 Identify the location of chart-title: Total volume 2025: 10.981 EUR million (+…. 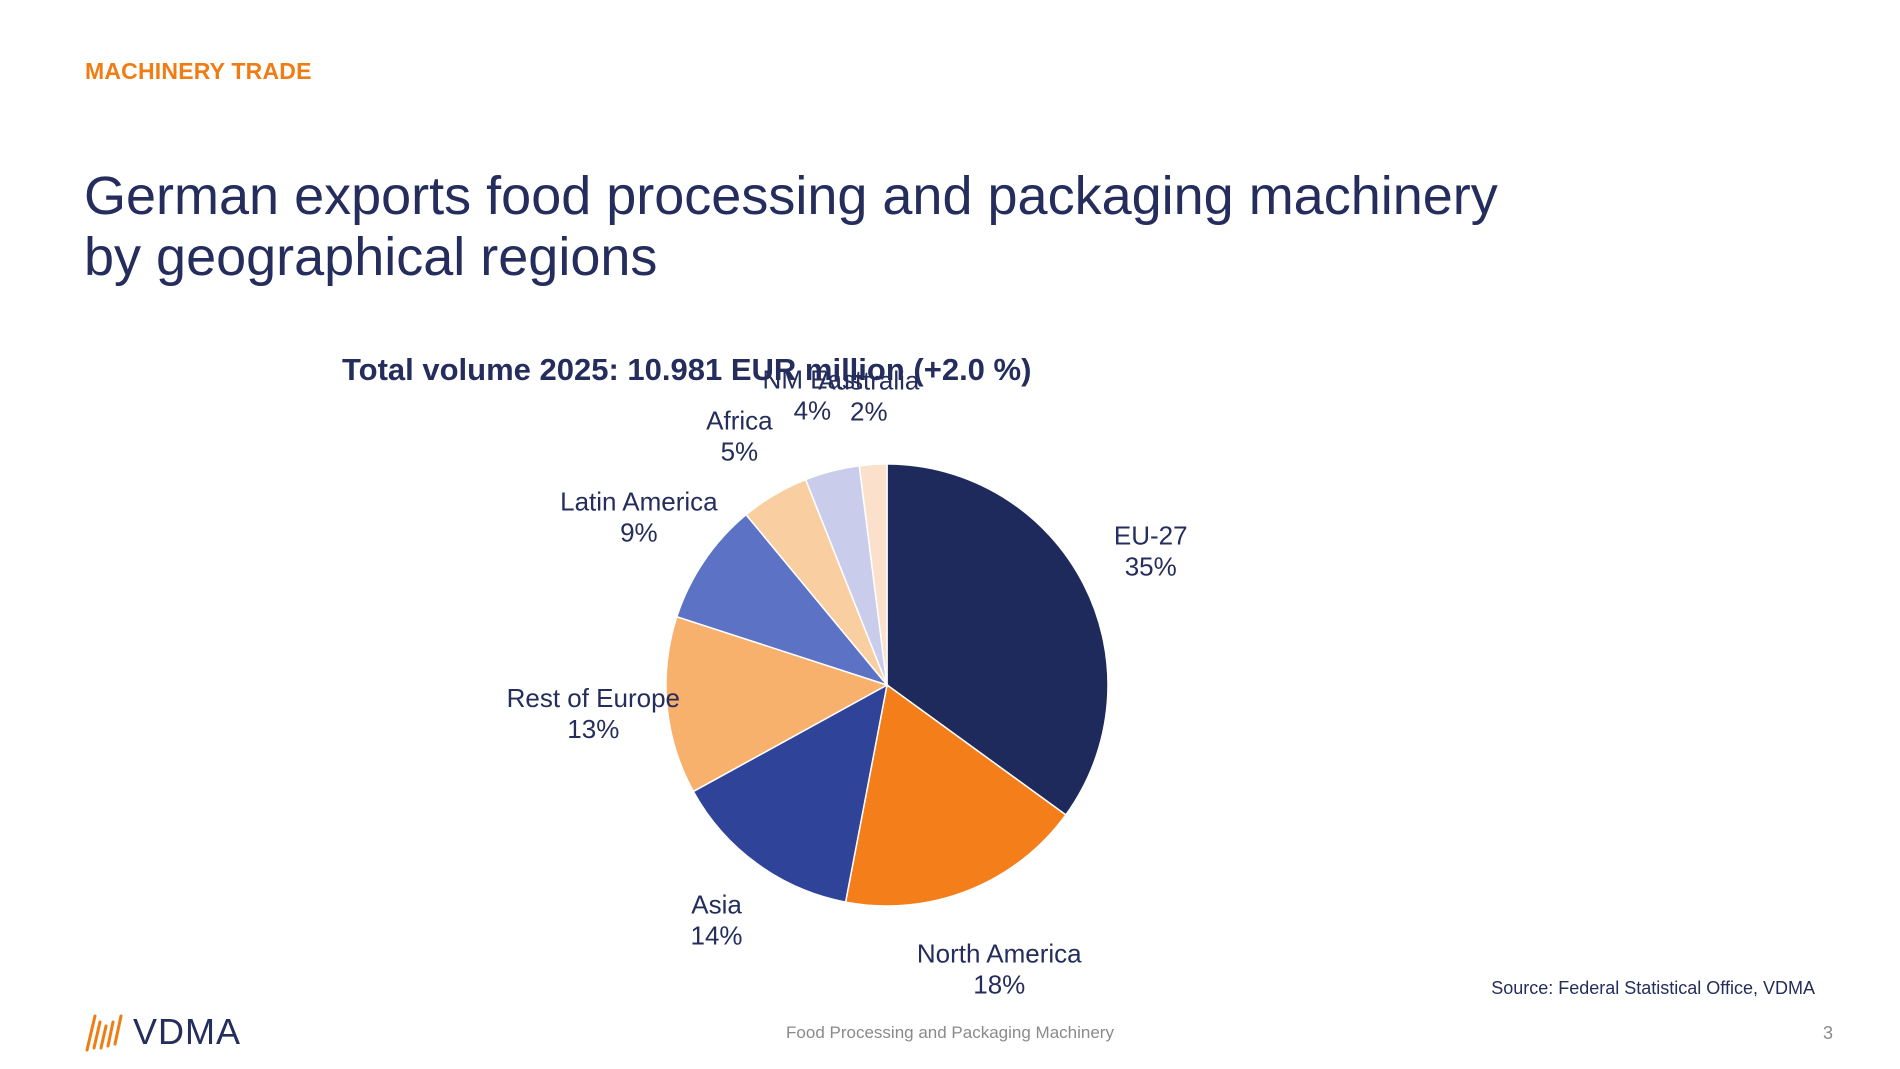
(687, 369).